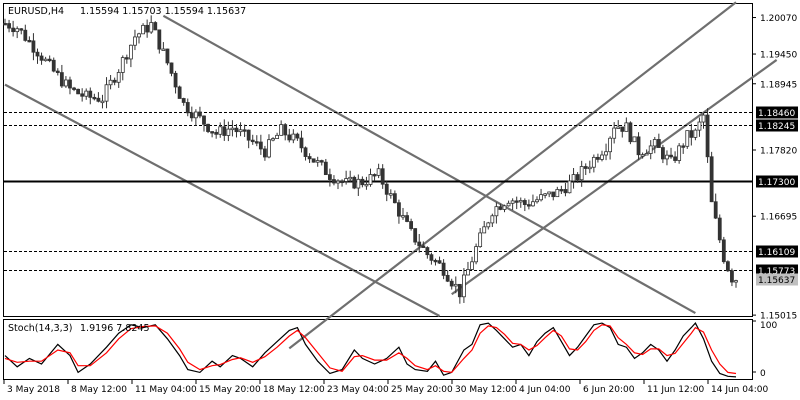 The image size is (800, 400). Describe the element at coordinates (778, 151) in the screenshot. I see `price-tick-3: 1.17820` at that location.